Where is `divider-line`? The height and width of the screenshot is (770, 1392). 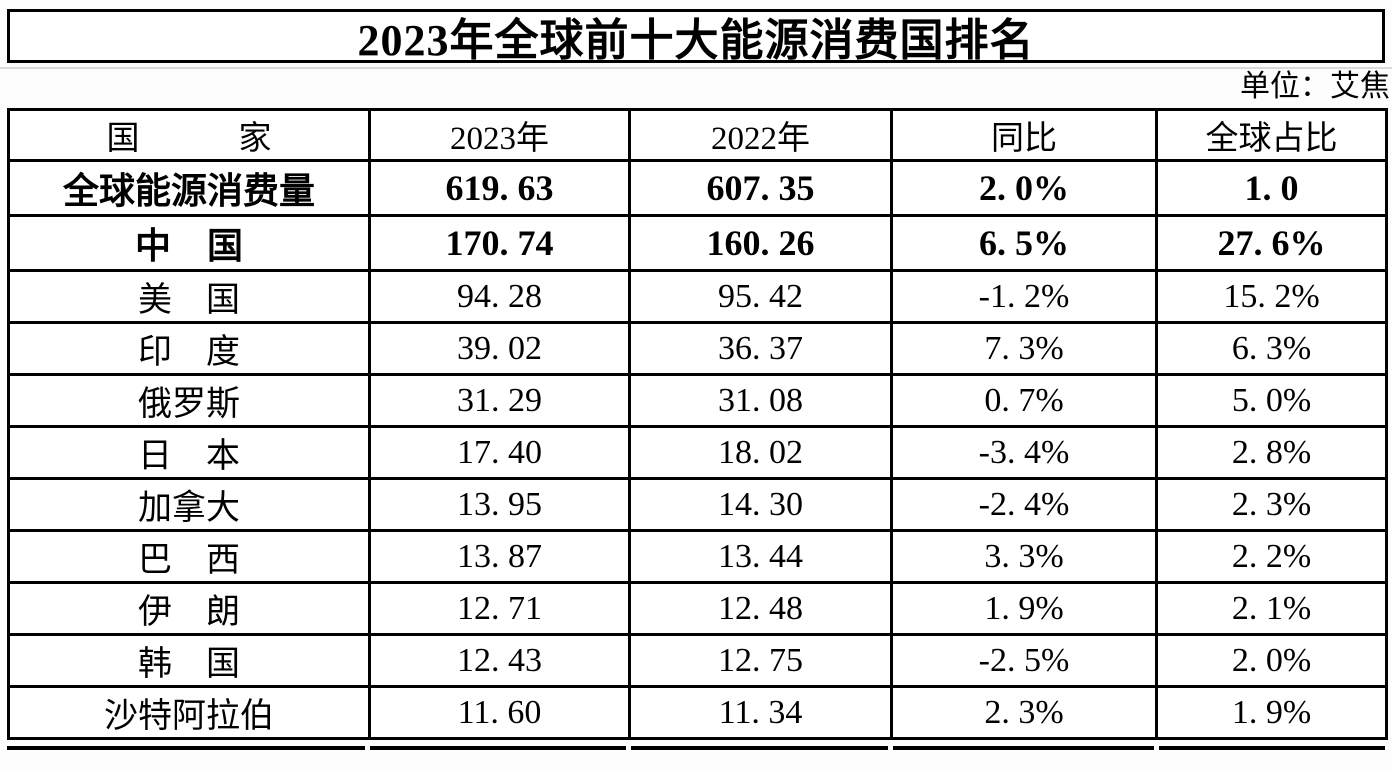 divider-line is located at coordinates (696, 68).